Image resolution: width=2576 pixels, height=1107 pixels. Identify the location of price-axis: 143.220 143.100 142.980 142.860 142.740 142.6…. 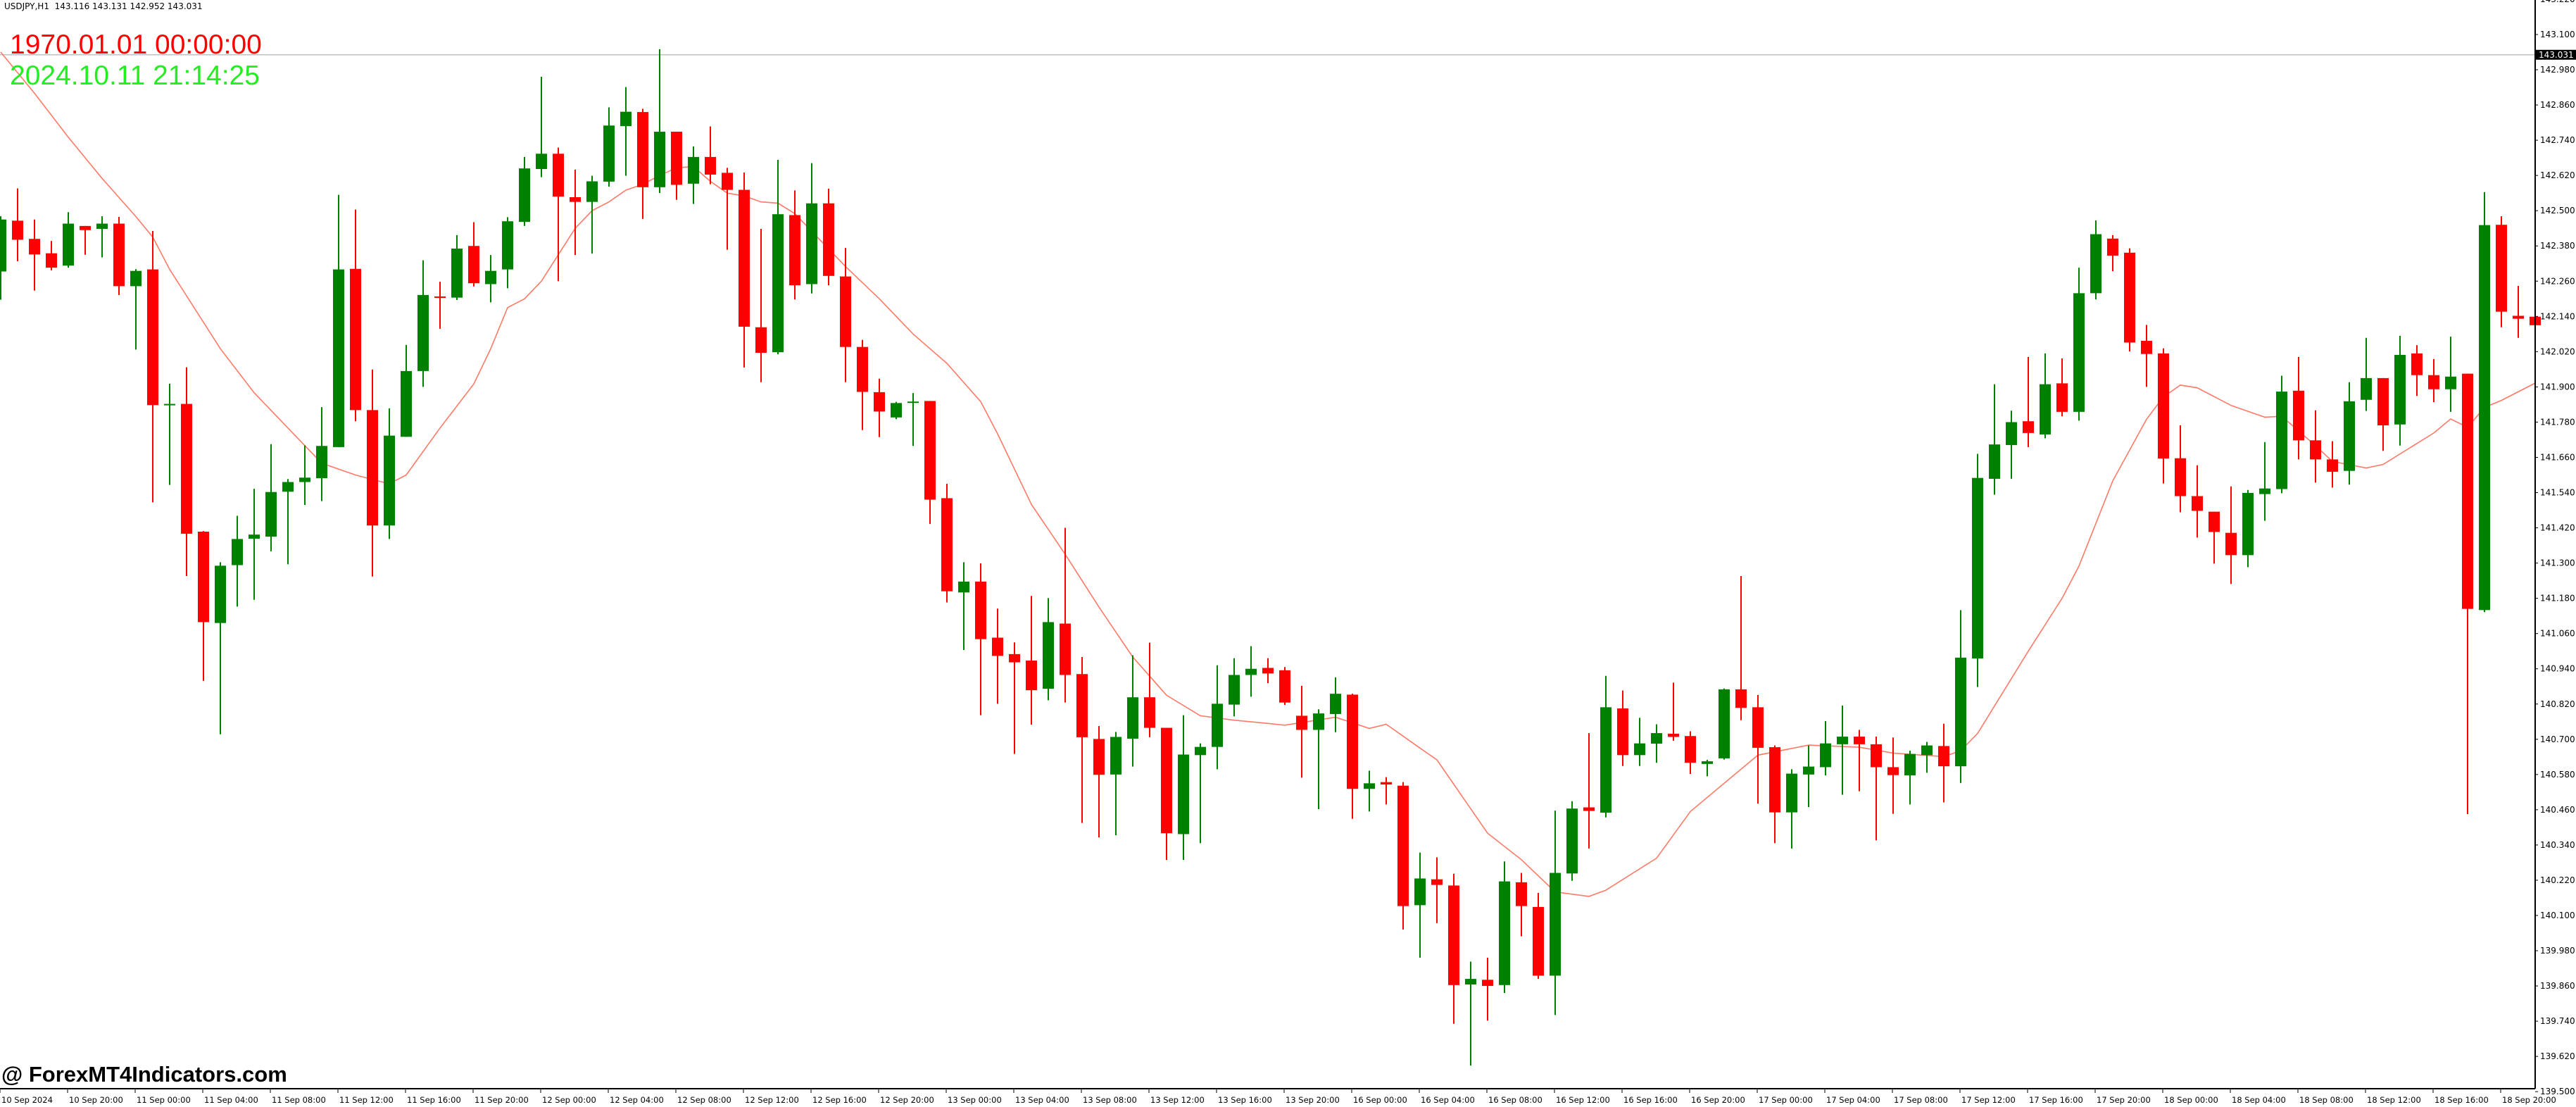
(2555, 548).